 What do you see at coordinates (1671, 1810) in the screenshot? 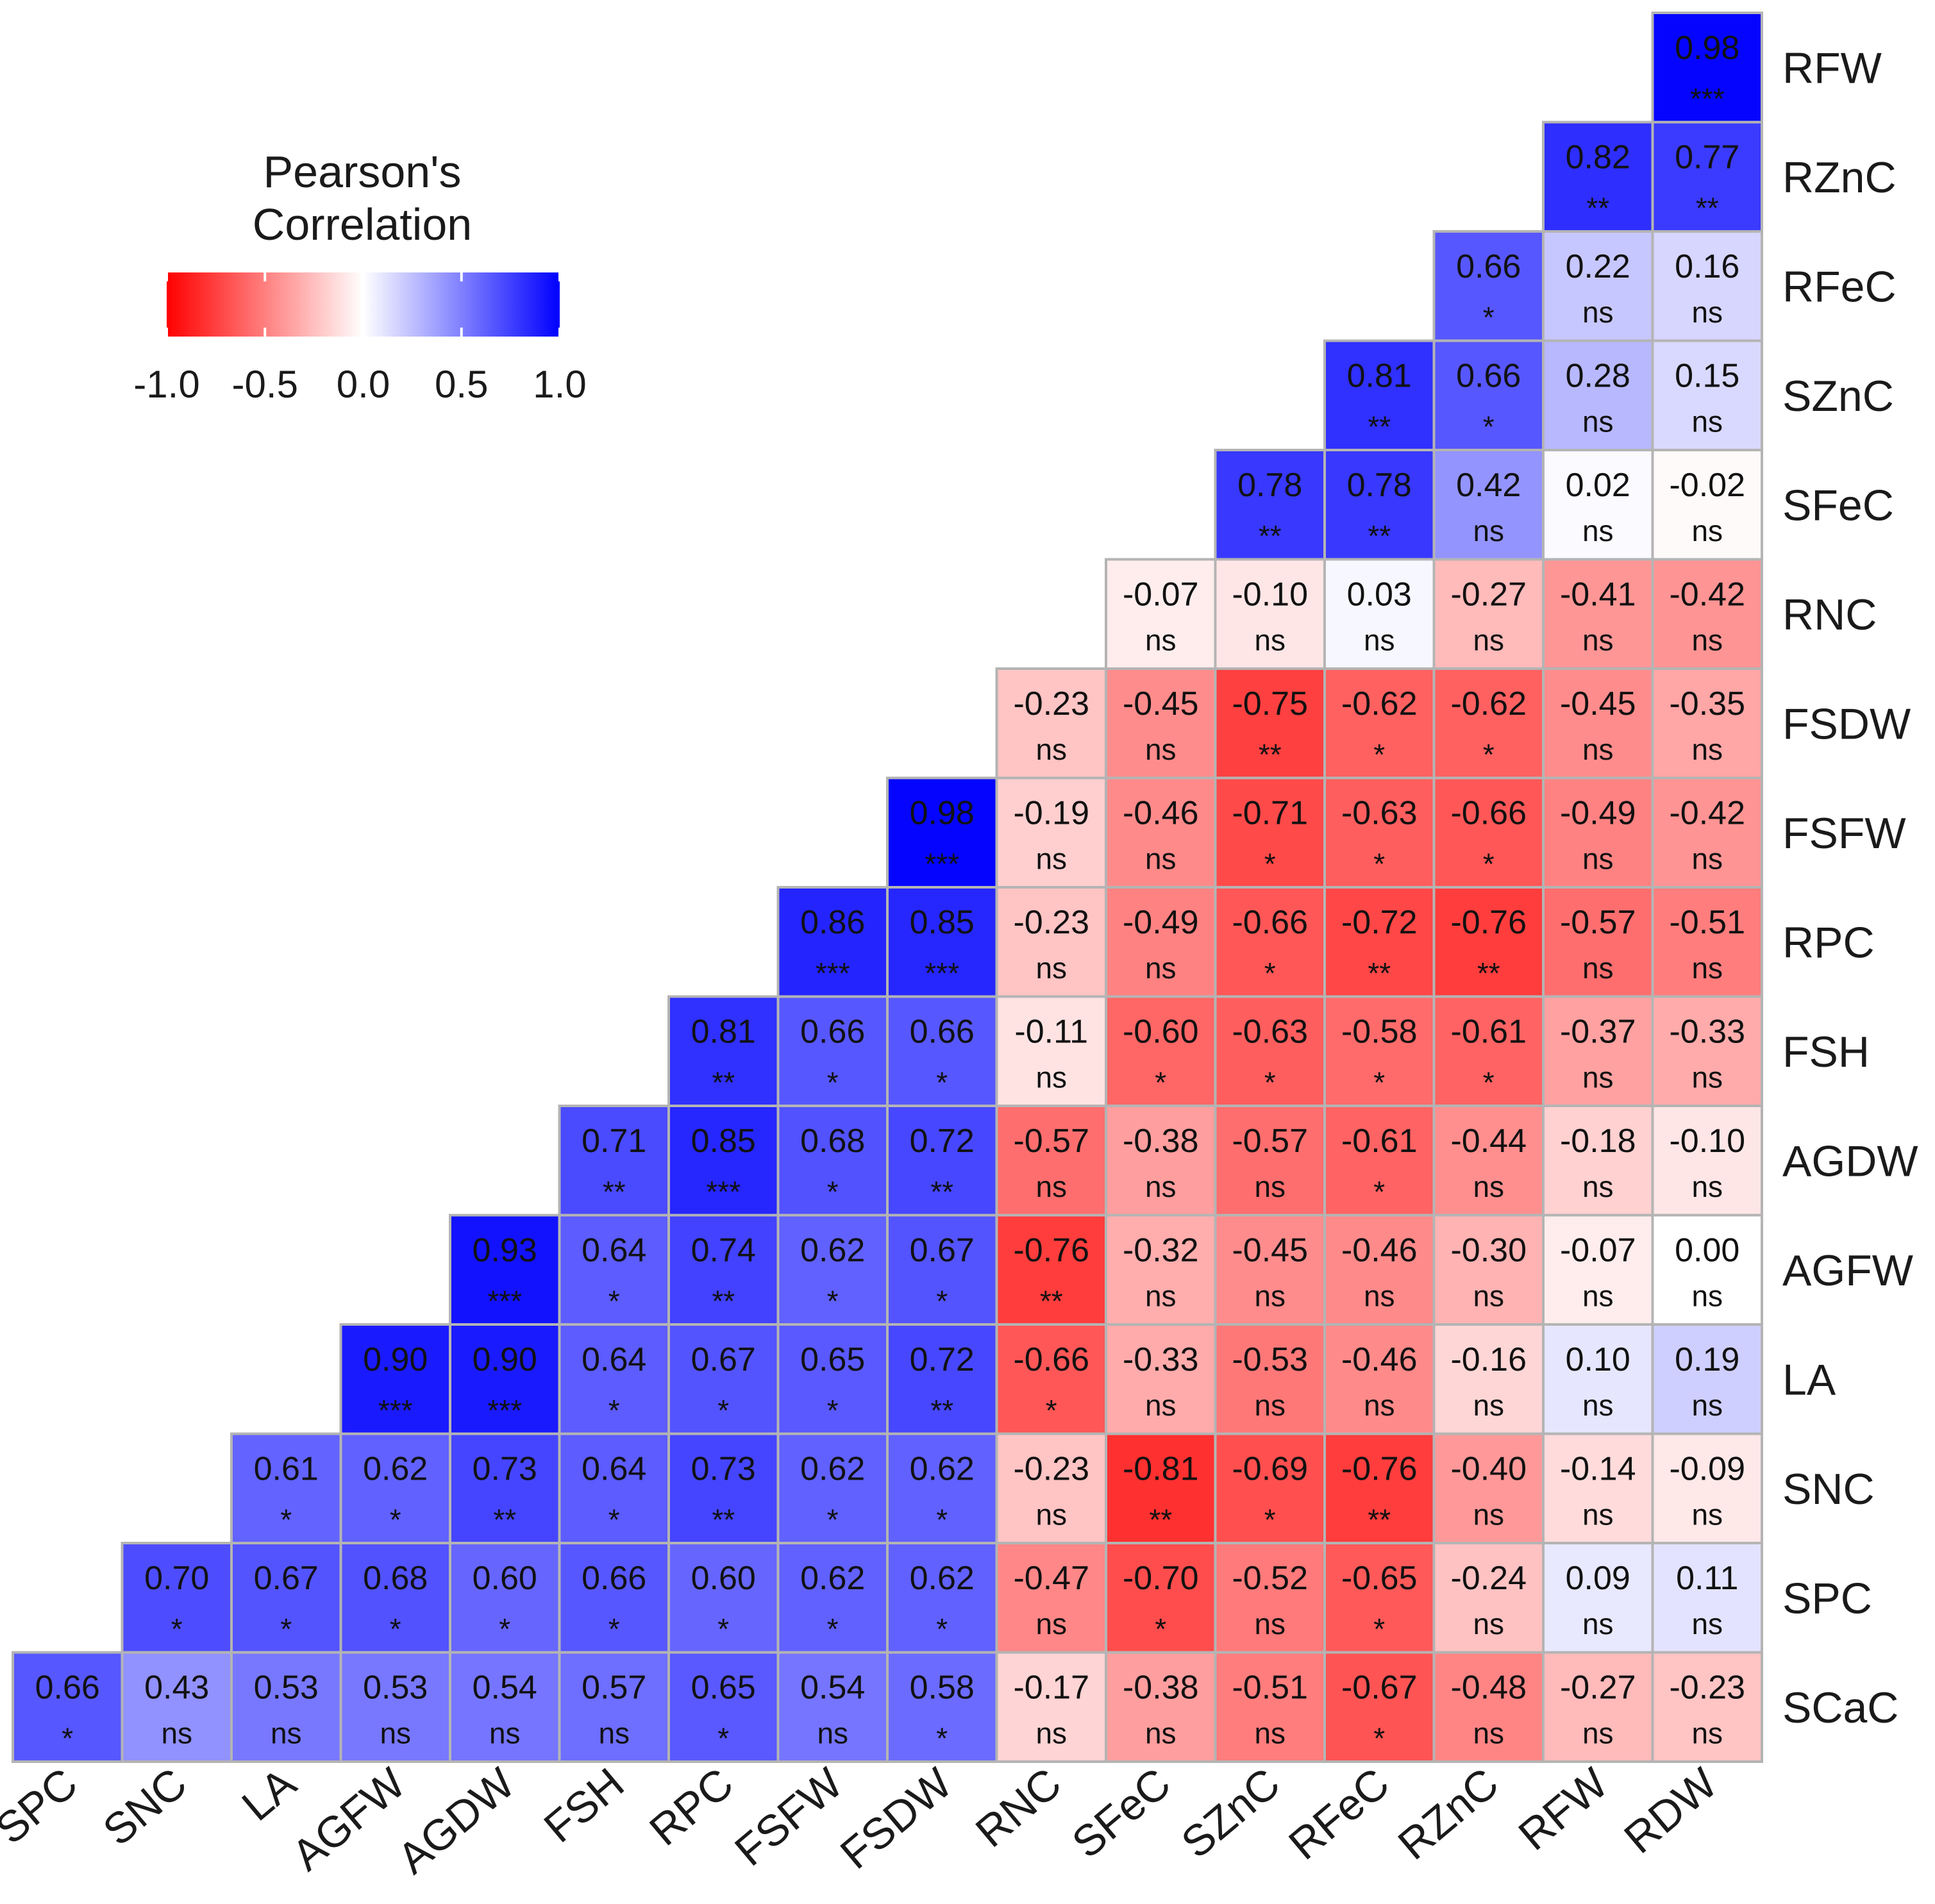
I see `column-label: RDW` at bounding box center [1671, 1810].